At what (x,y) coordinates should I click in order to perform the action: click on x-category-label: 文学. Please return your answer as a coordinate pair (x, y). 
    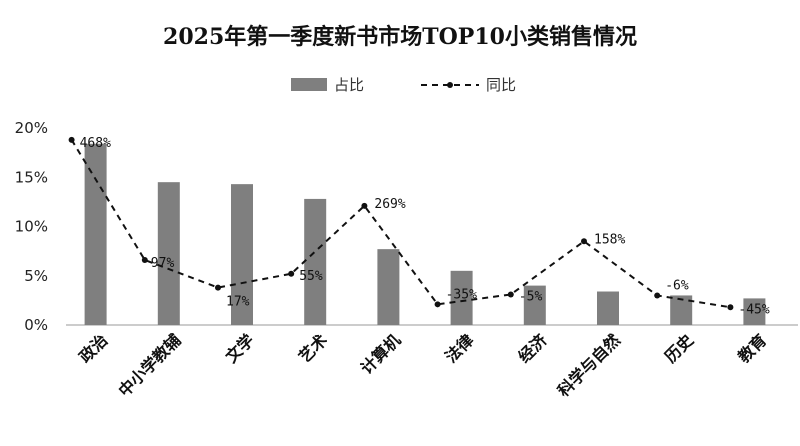
    Looking at the image, I should click on (240, 348).